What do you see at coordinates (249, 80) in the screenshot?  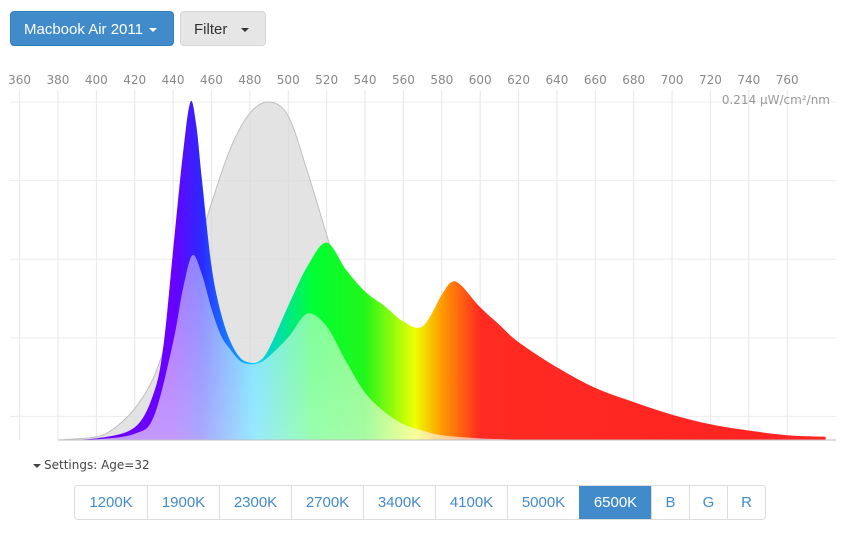 I see `x-tick-label: 480` at bounding box center [249, 80].